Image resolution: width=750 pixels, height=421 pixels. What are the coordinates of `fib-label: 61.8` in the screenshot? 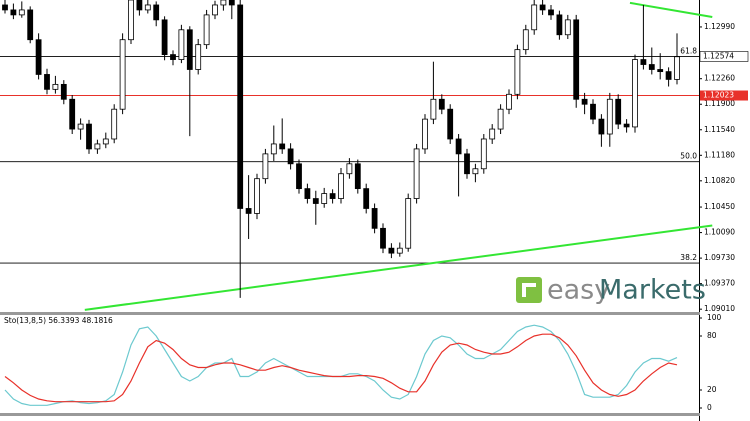 It's located at (688, 50).